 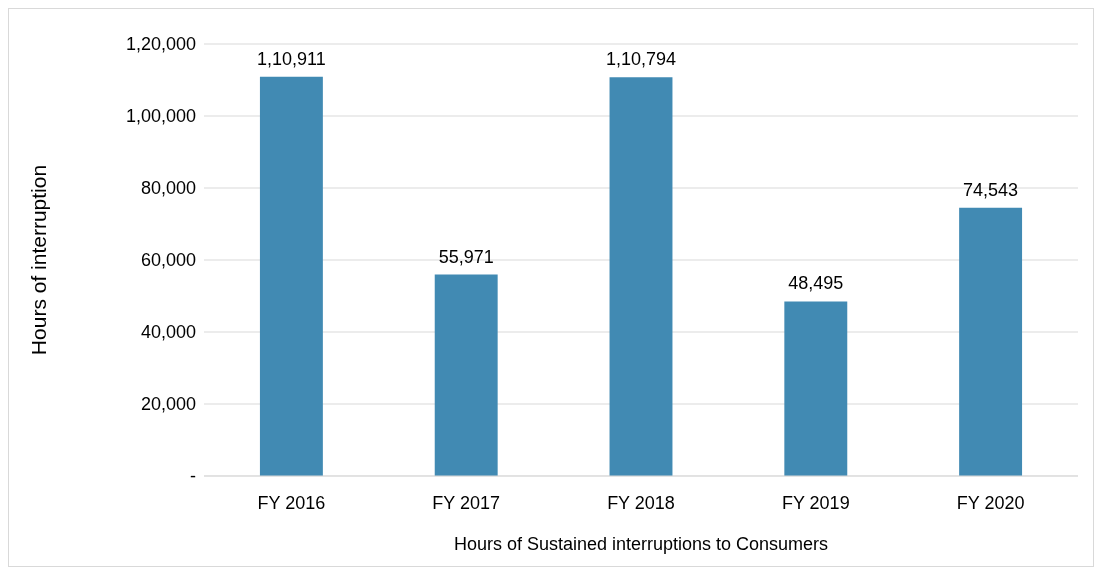 I want to click on data-label: 48,495, so click(x=816, y=283).